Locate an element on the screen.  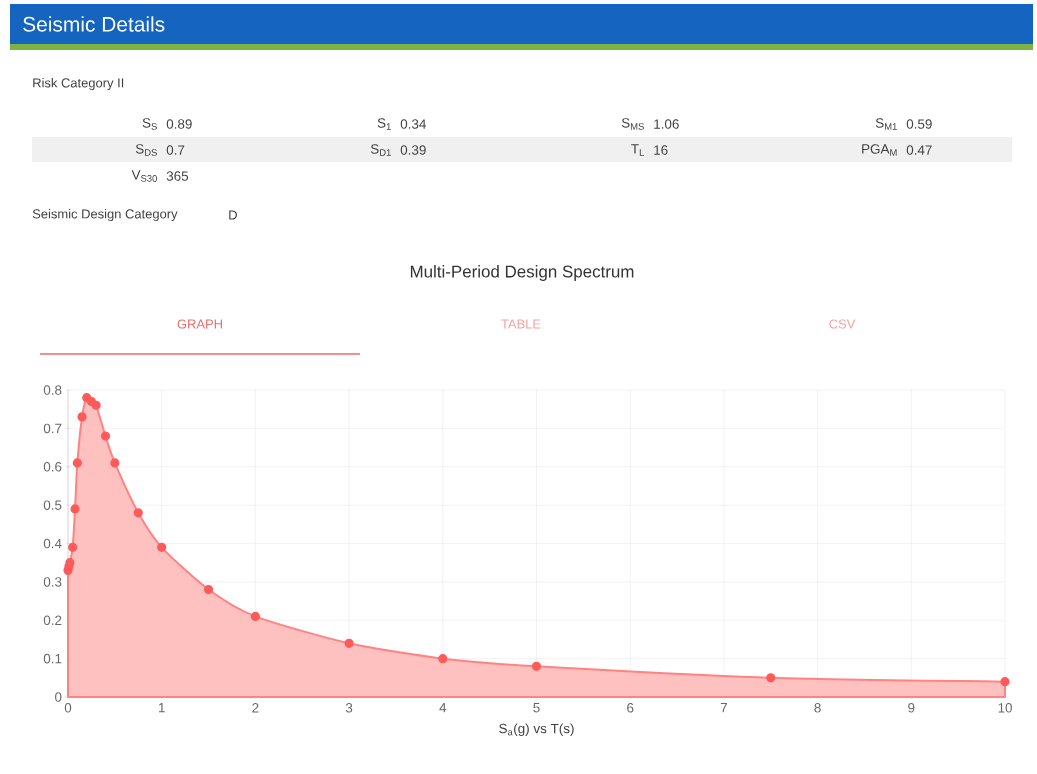
y-tick-label: 0.1 is located at coordinates (52, 658).